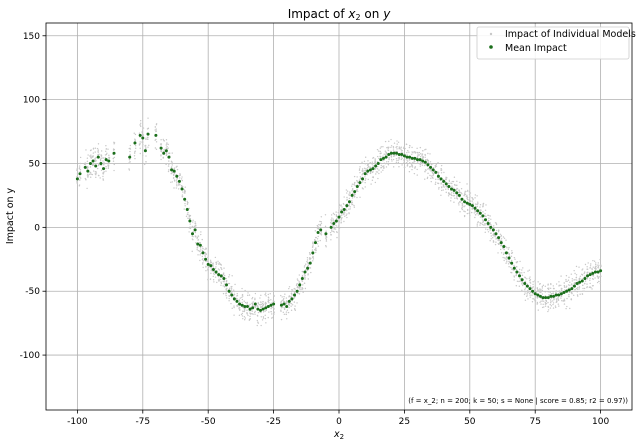  Describe the element at coordinates (35, 164) in the screenshot. I see `y-tick-label: 50` at that location.